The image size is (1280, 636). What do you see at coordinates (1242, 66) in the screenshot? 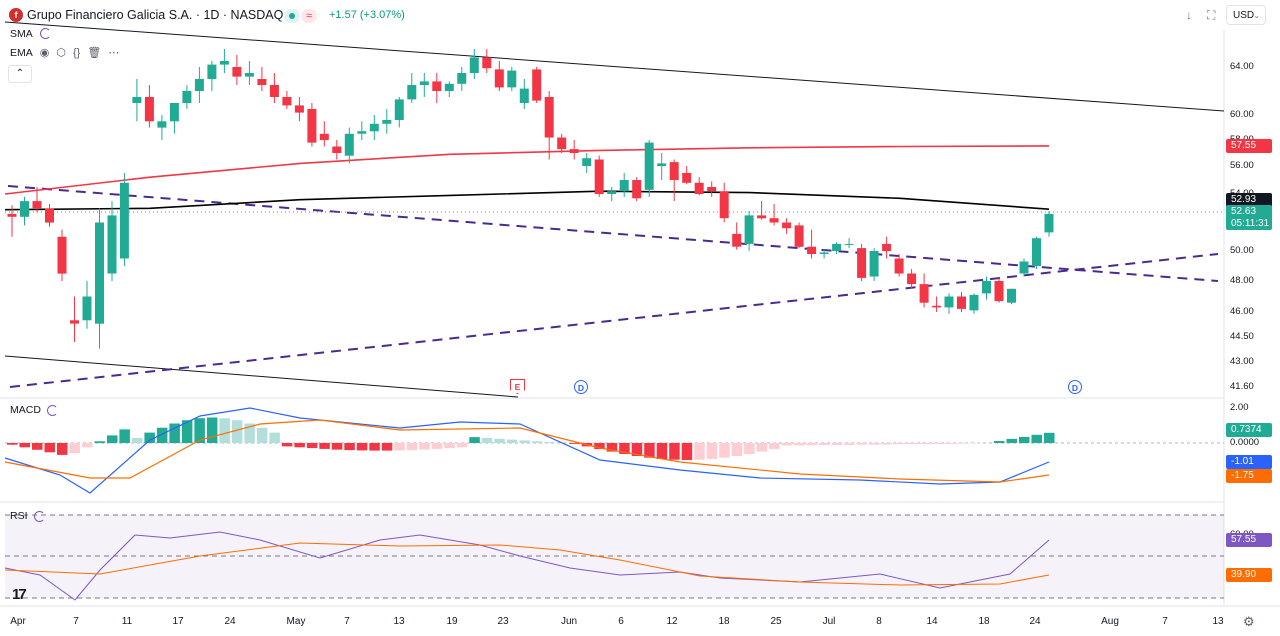
I see `price-axis-label: 64.00` at bounding box center [1242, 66].